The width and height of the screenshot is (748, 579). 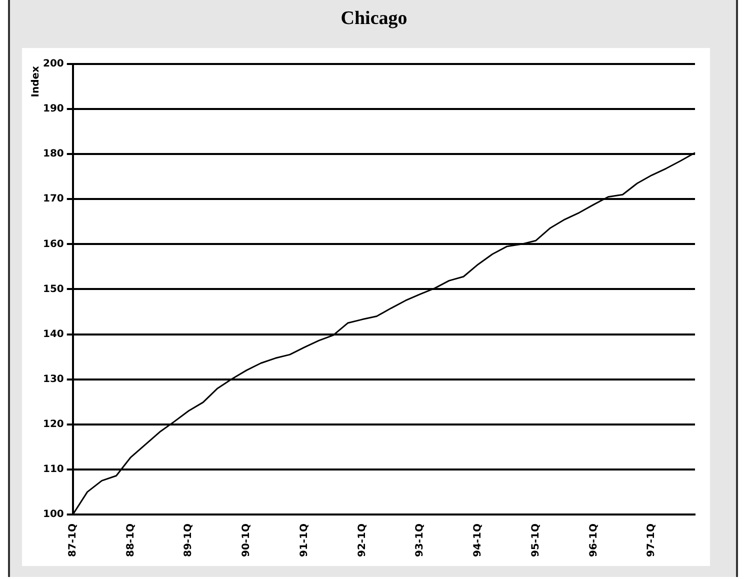 What do you see at coordinates (53, 334) in the screenshot?
I see `y-tick-label: 140` at bounding box center [53, 334].